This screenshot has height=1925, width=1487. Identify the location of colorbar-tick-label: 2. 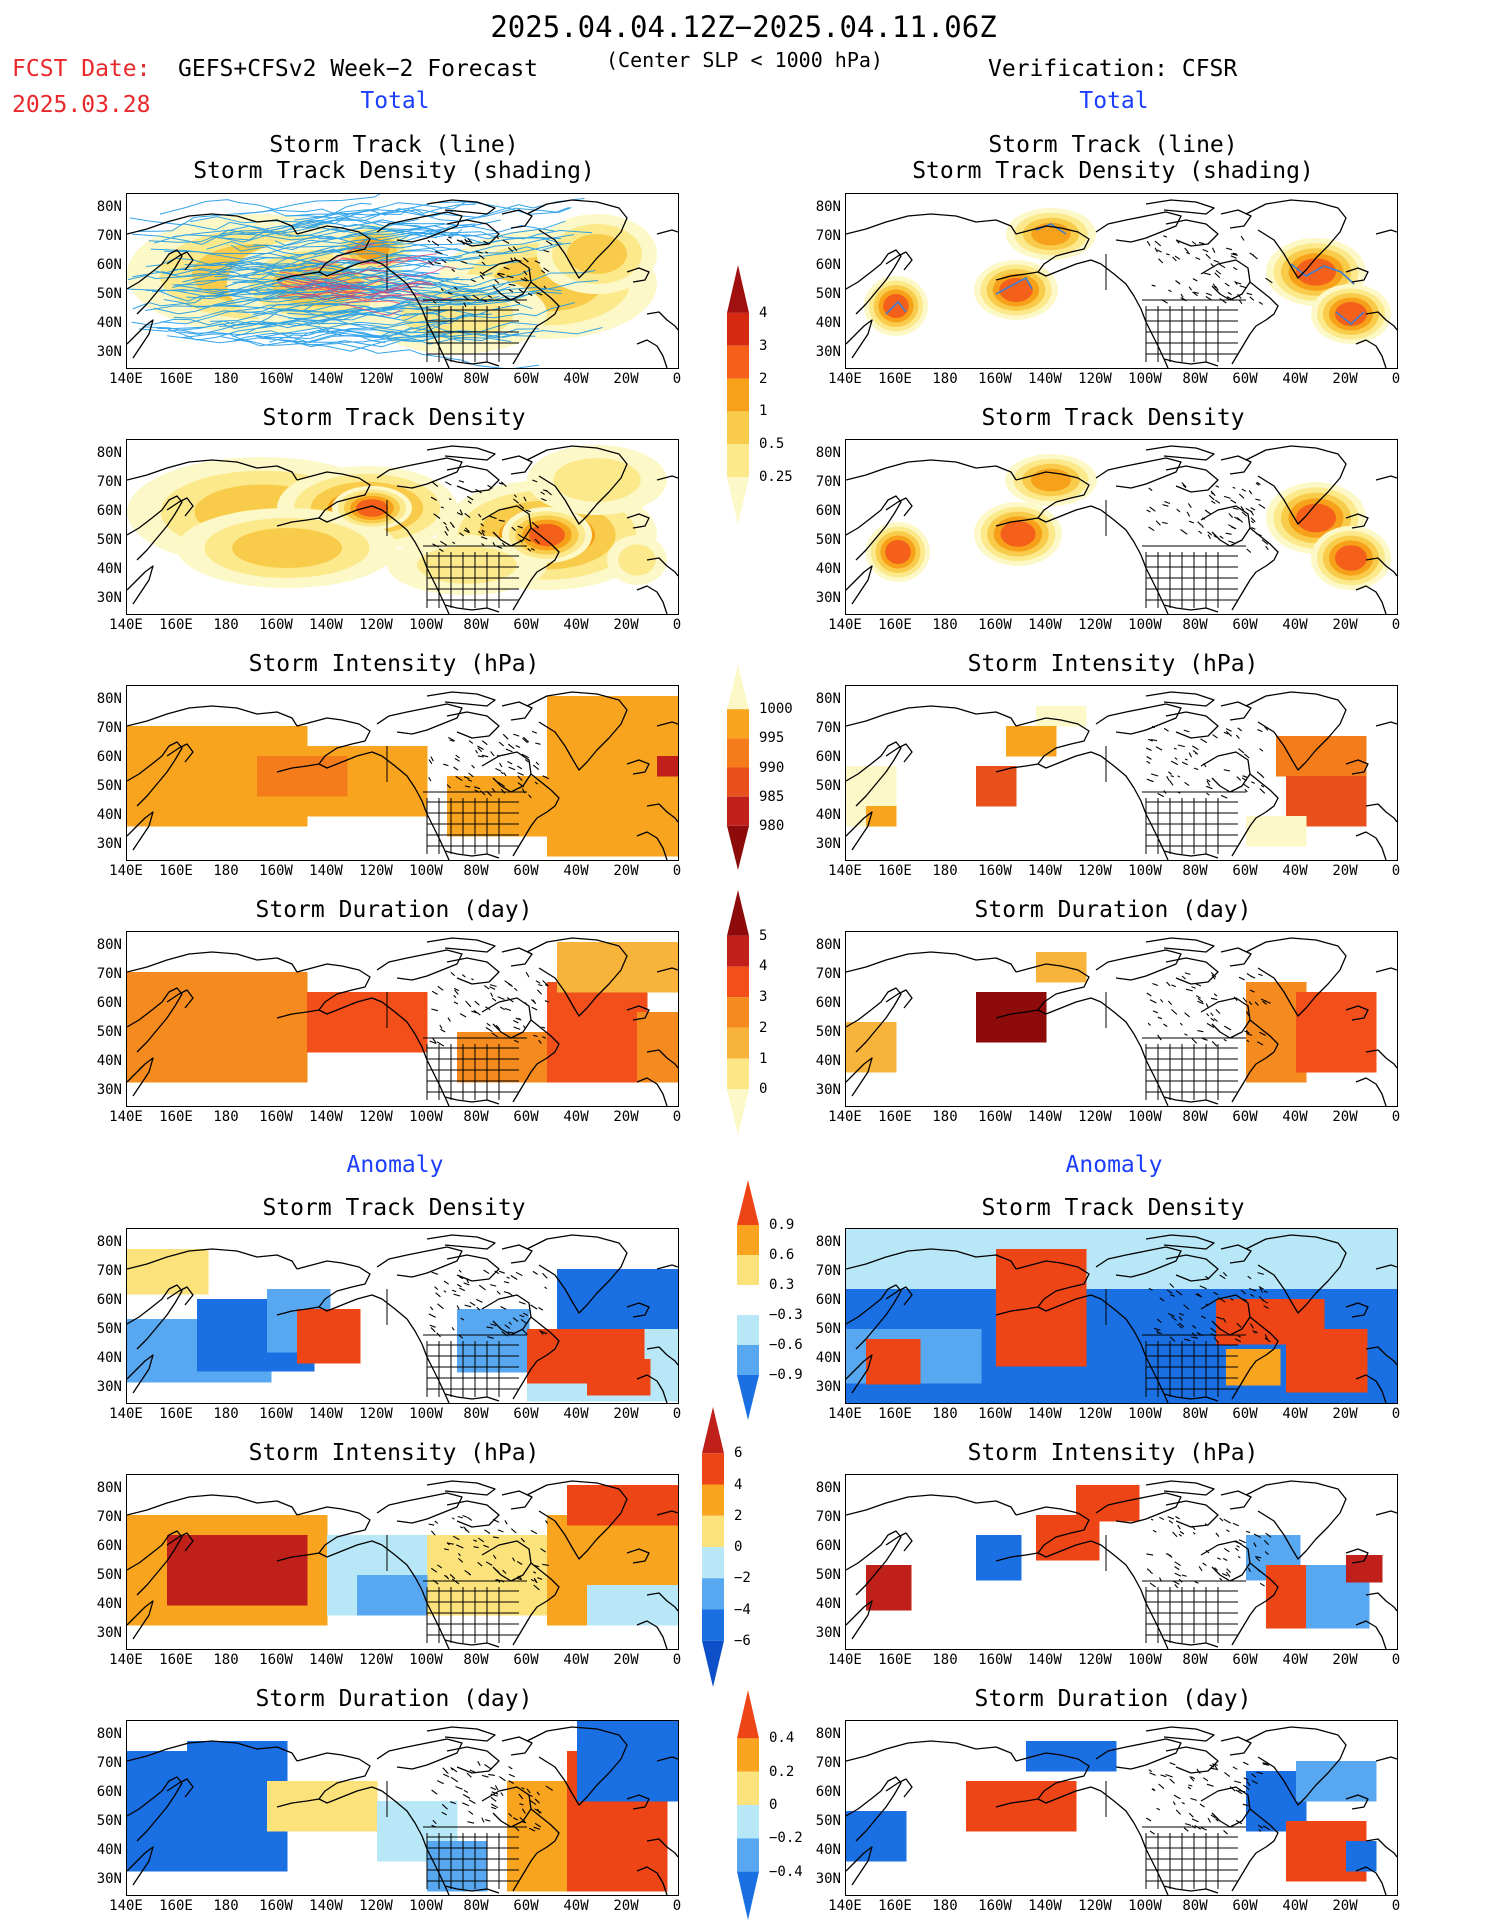
(763, 378).